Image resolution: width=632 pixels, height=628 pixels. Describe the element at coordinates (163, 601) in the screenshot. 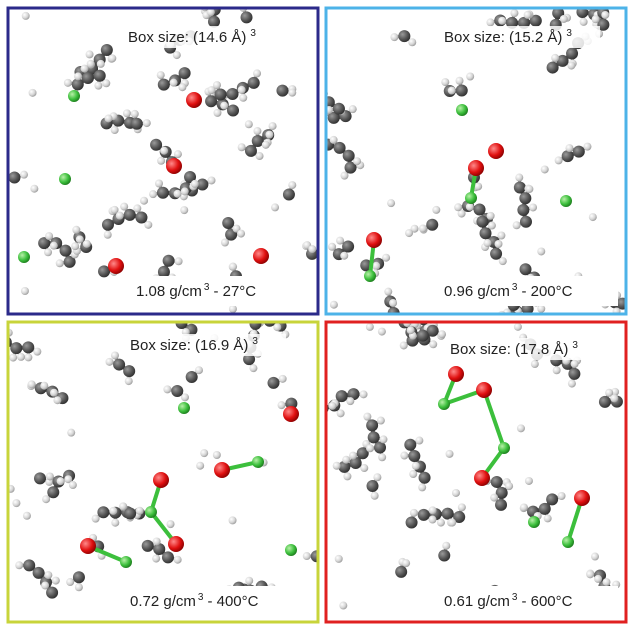

I see `density-text: 0.72 g/cm` at that location.